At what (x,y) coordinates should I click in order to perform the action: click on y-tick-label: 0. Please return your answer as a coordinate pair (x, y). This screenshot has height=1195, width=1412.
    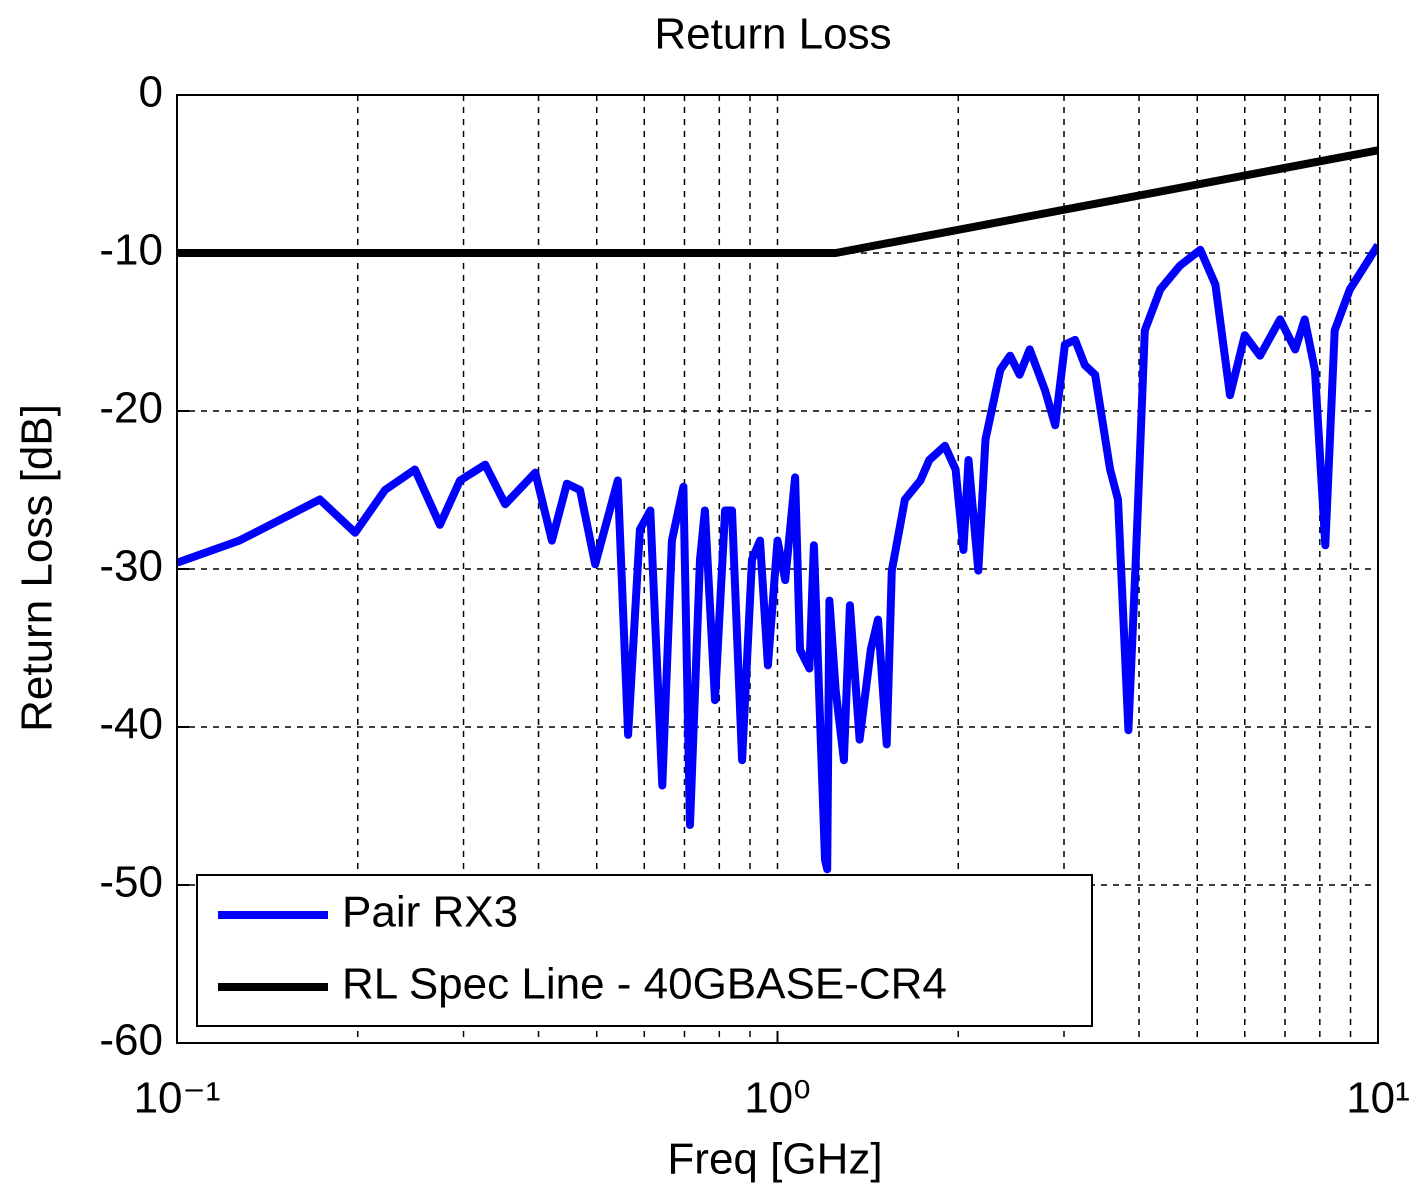
    Looking at the image, I should click on (151, 92).